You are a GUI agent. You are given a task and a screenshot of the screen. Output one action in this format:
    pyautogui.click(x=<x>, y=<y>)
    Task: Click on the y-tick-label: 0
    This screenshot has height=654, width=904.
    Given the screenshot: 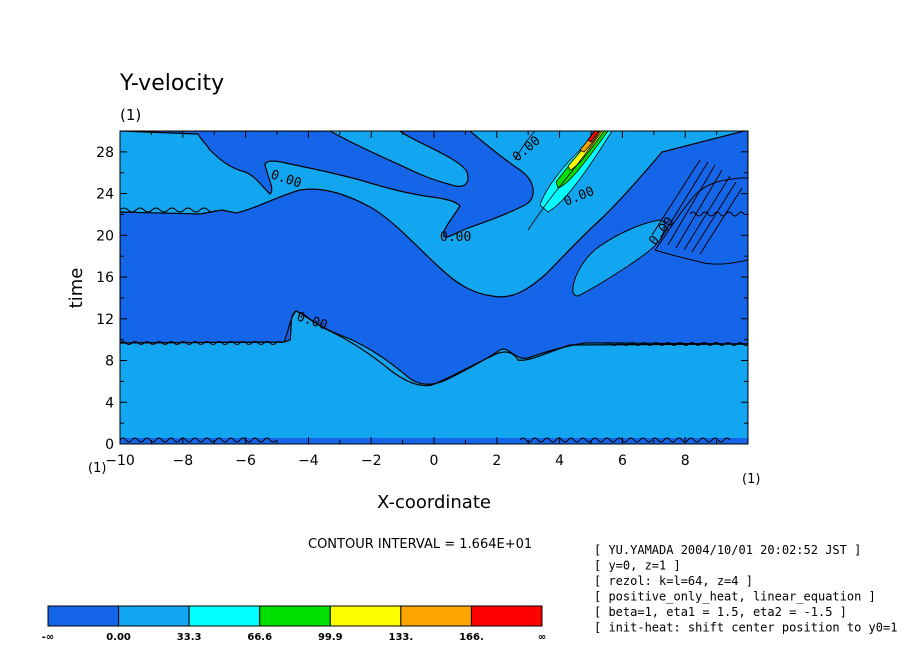 What is the action you would take?
    pyautogui.click(x=109, y=445)
    